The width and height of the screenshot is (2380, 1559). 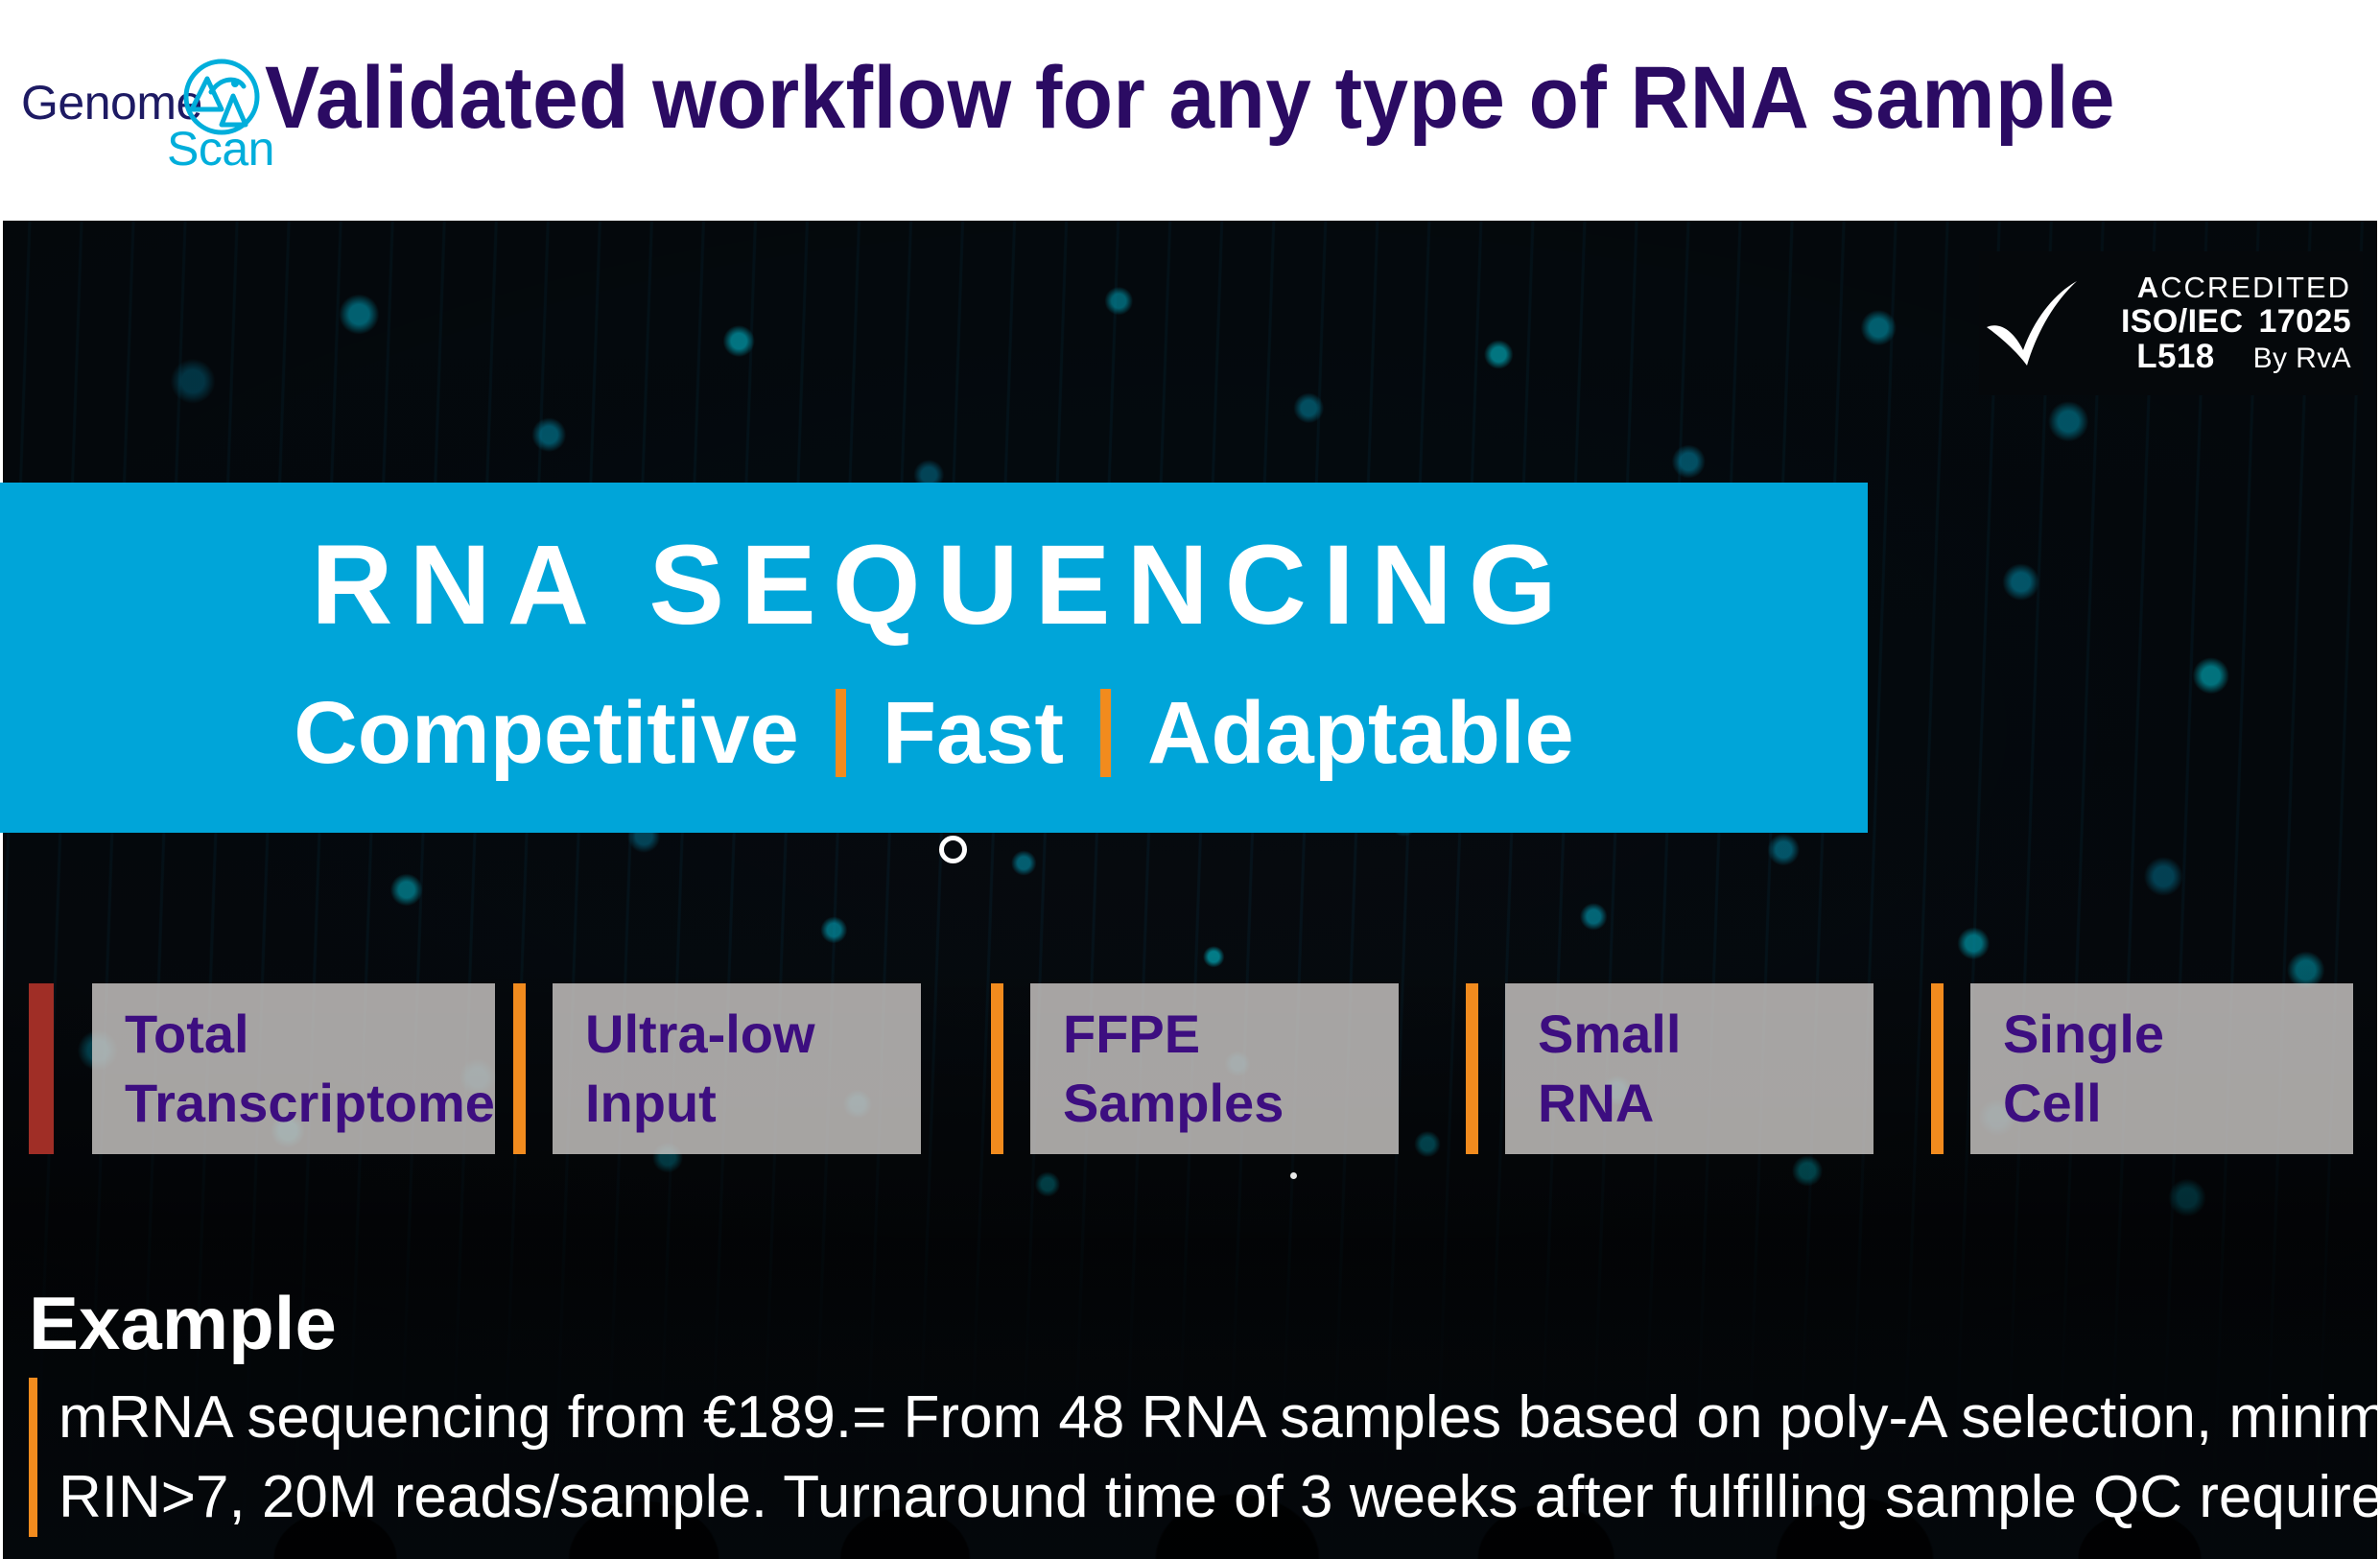 What do you see at coordinates (953, 850) in the screenshot?
I see `hero-speck-circle` at bounding box center [953, 850].